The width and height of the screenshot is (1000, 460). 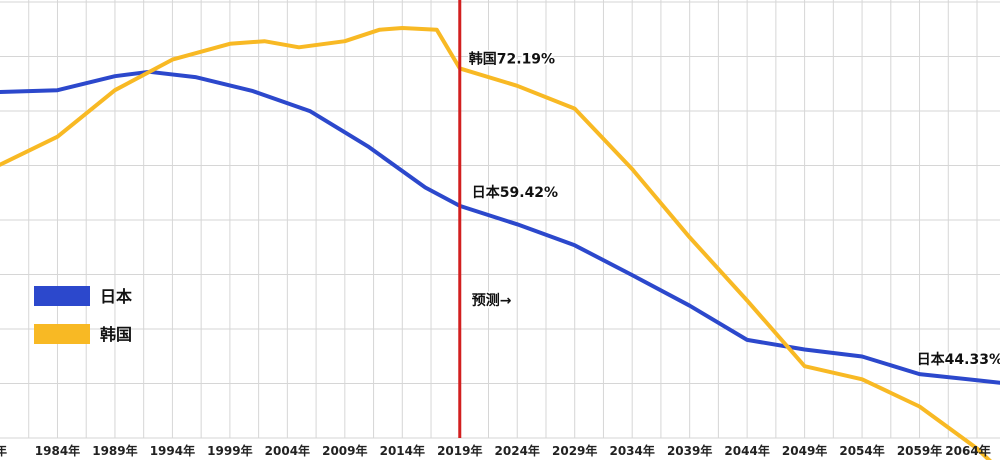 What do you see at coordinates (919, 450) in the screenshot?
I see `x-tick-label: 2059年` at bounding box center [919, 450].